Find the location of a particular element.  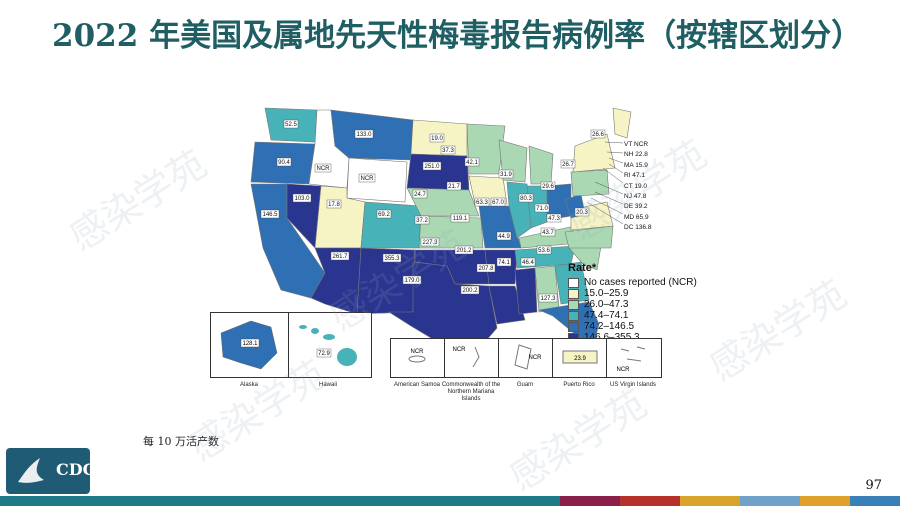

callout-vt: VT NCR is located at coordinates (636, 144).